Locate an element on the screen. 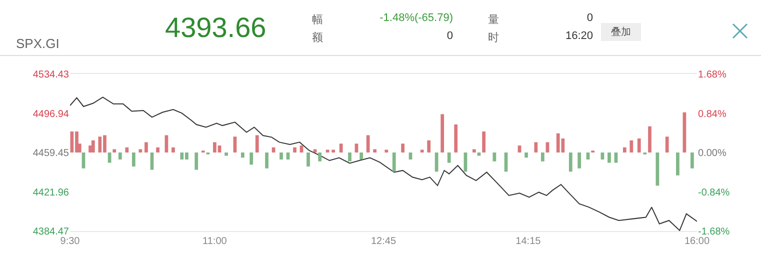 The image size is (761, 264). text: 幅 is located at coordinates (317, 20).